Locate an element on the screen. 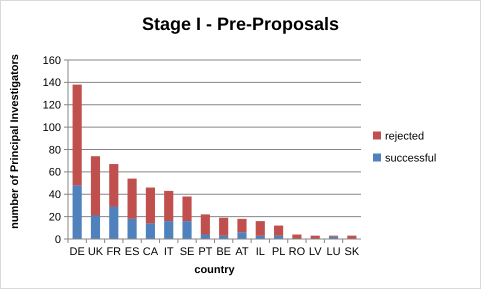 Image resolution: width=481 pixels, height=289 pixels. x-tick-label: LV is located at coordinates (315, 252).